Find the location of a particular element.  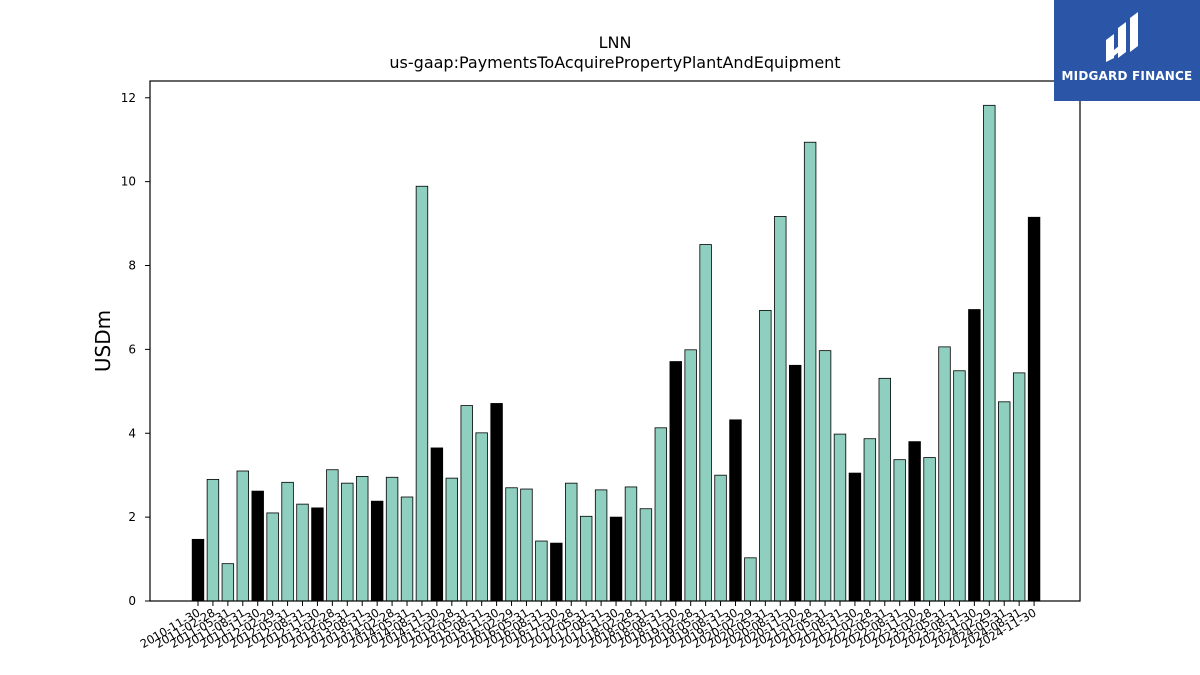

chart-title: LNN is located at coordinates (615, 42).